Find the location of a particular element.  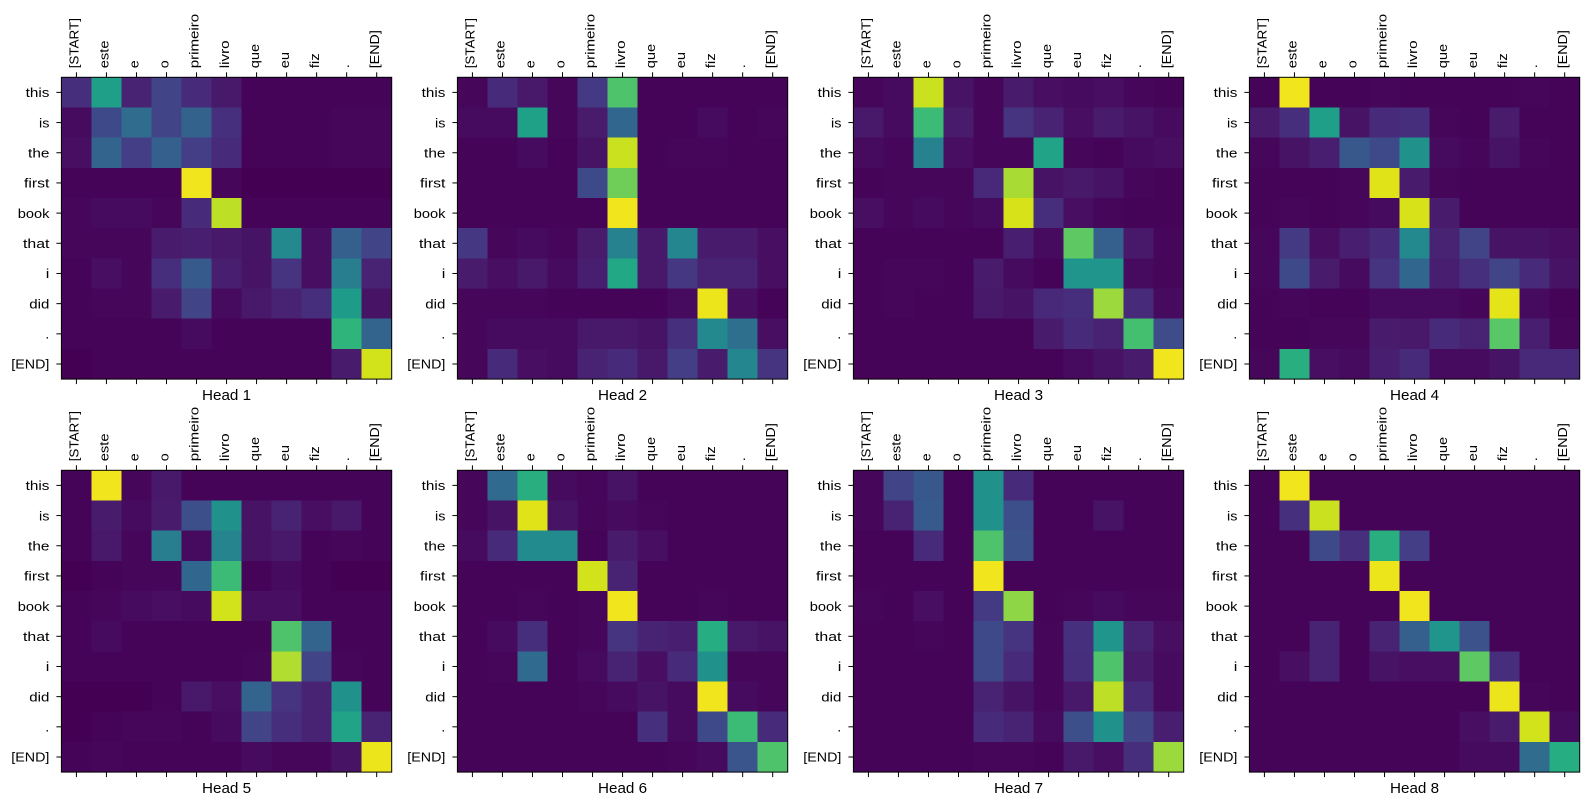

svg-text: Head 7 is located at coordinates (1018, 788).